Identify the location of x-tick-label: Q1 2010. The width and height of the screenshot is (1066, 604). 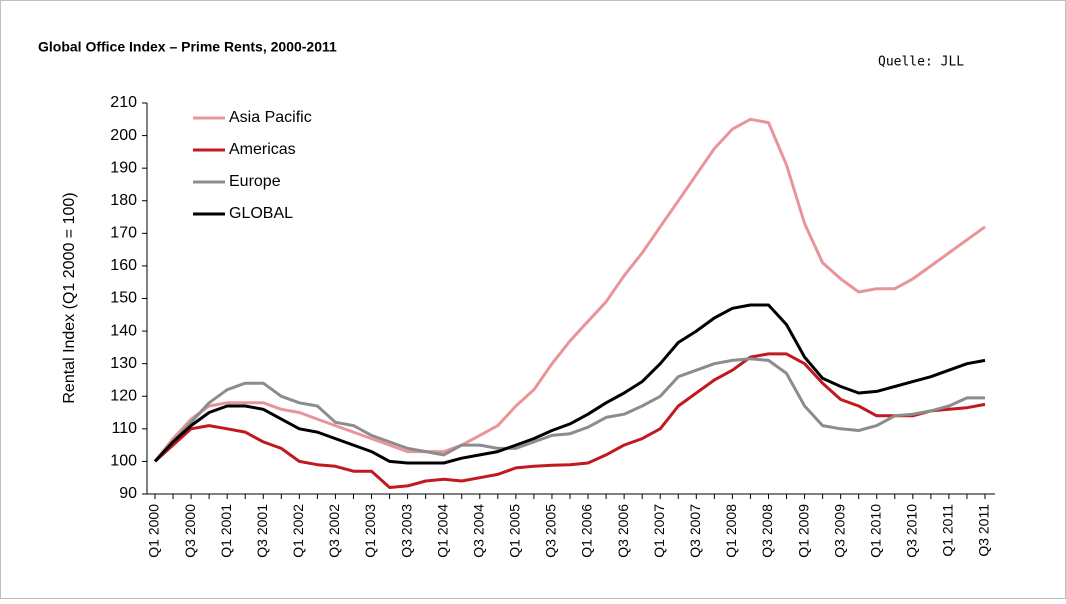
(875, 531).